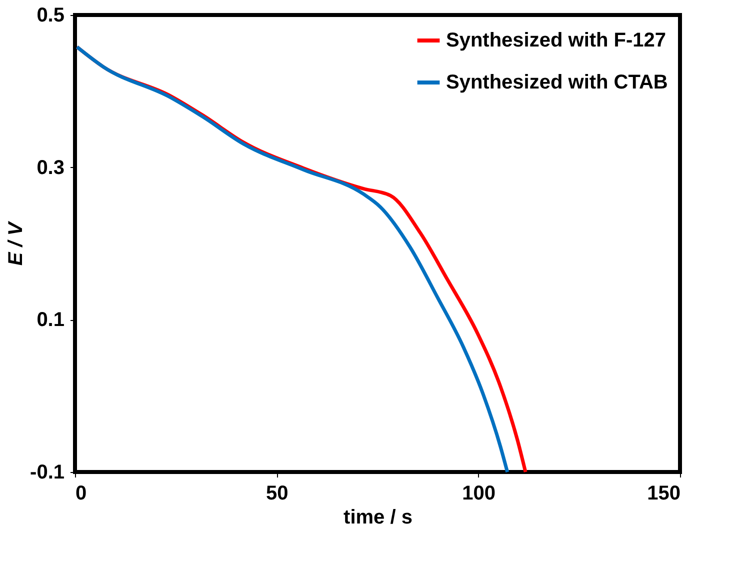  I want to click on x-tick-label: 150, so click(663, 493).